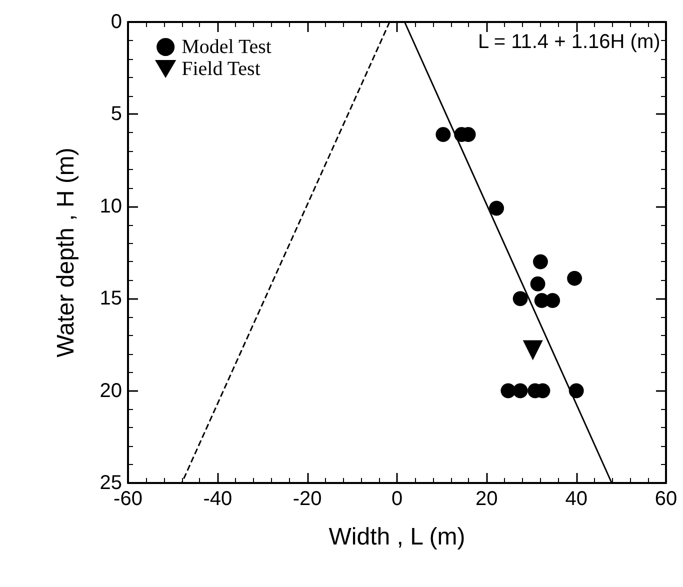  Describe the element at coordinates (487, 499) in the screenshot. I see `x-tick-label: 20` at that location.